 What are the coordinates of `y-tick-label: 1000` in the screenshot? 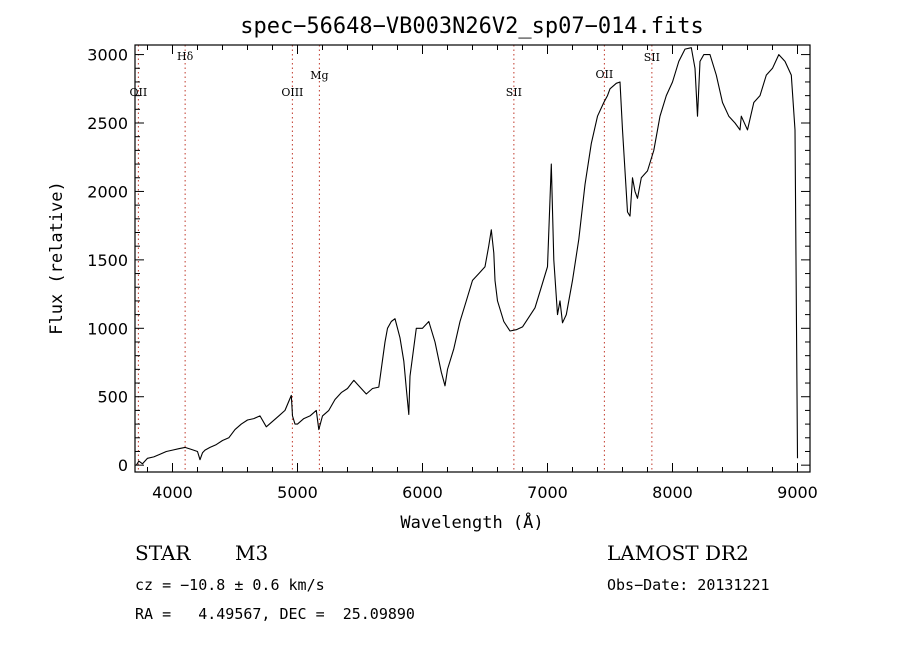 It's located at (107, 328).